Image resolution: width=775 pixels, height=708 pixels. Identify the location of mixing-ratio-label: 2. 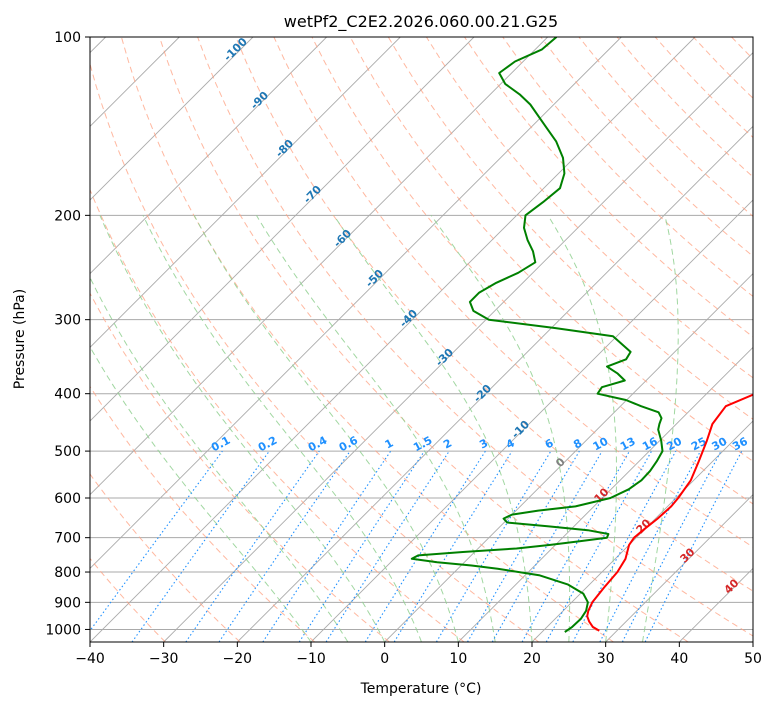
(447, 443).